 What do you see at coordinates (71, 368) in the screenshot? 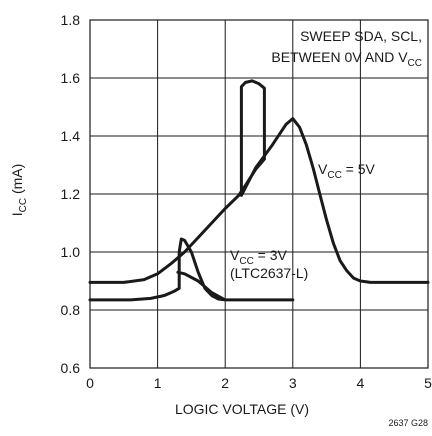
I see `y-tick-label: 0.6` at bounding box center [71, 368].